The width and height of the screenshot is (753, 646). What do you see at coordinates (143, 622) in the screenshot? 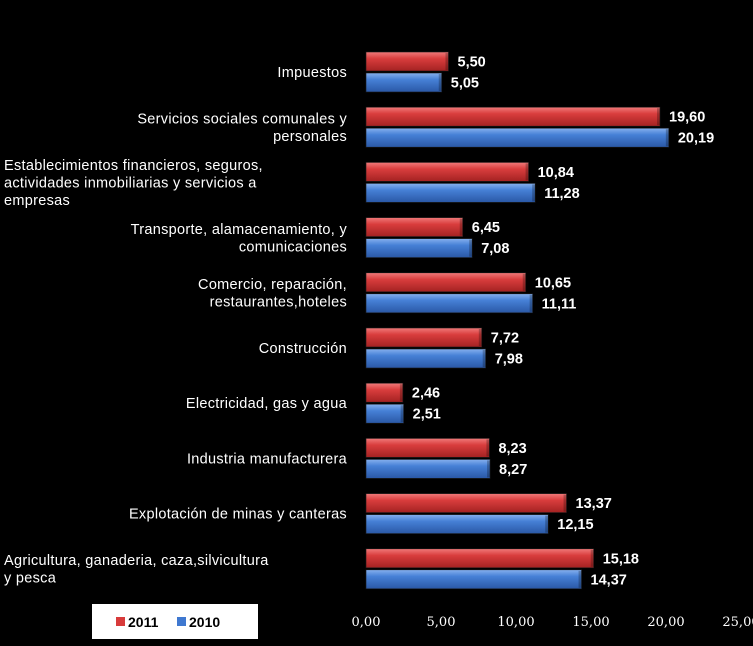
I see `legend-label-2011: 2011` at bounding box center [143, 622].